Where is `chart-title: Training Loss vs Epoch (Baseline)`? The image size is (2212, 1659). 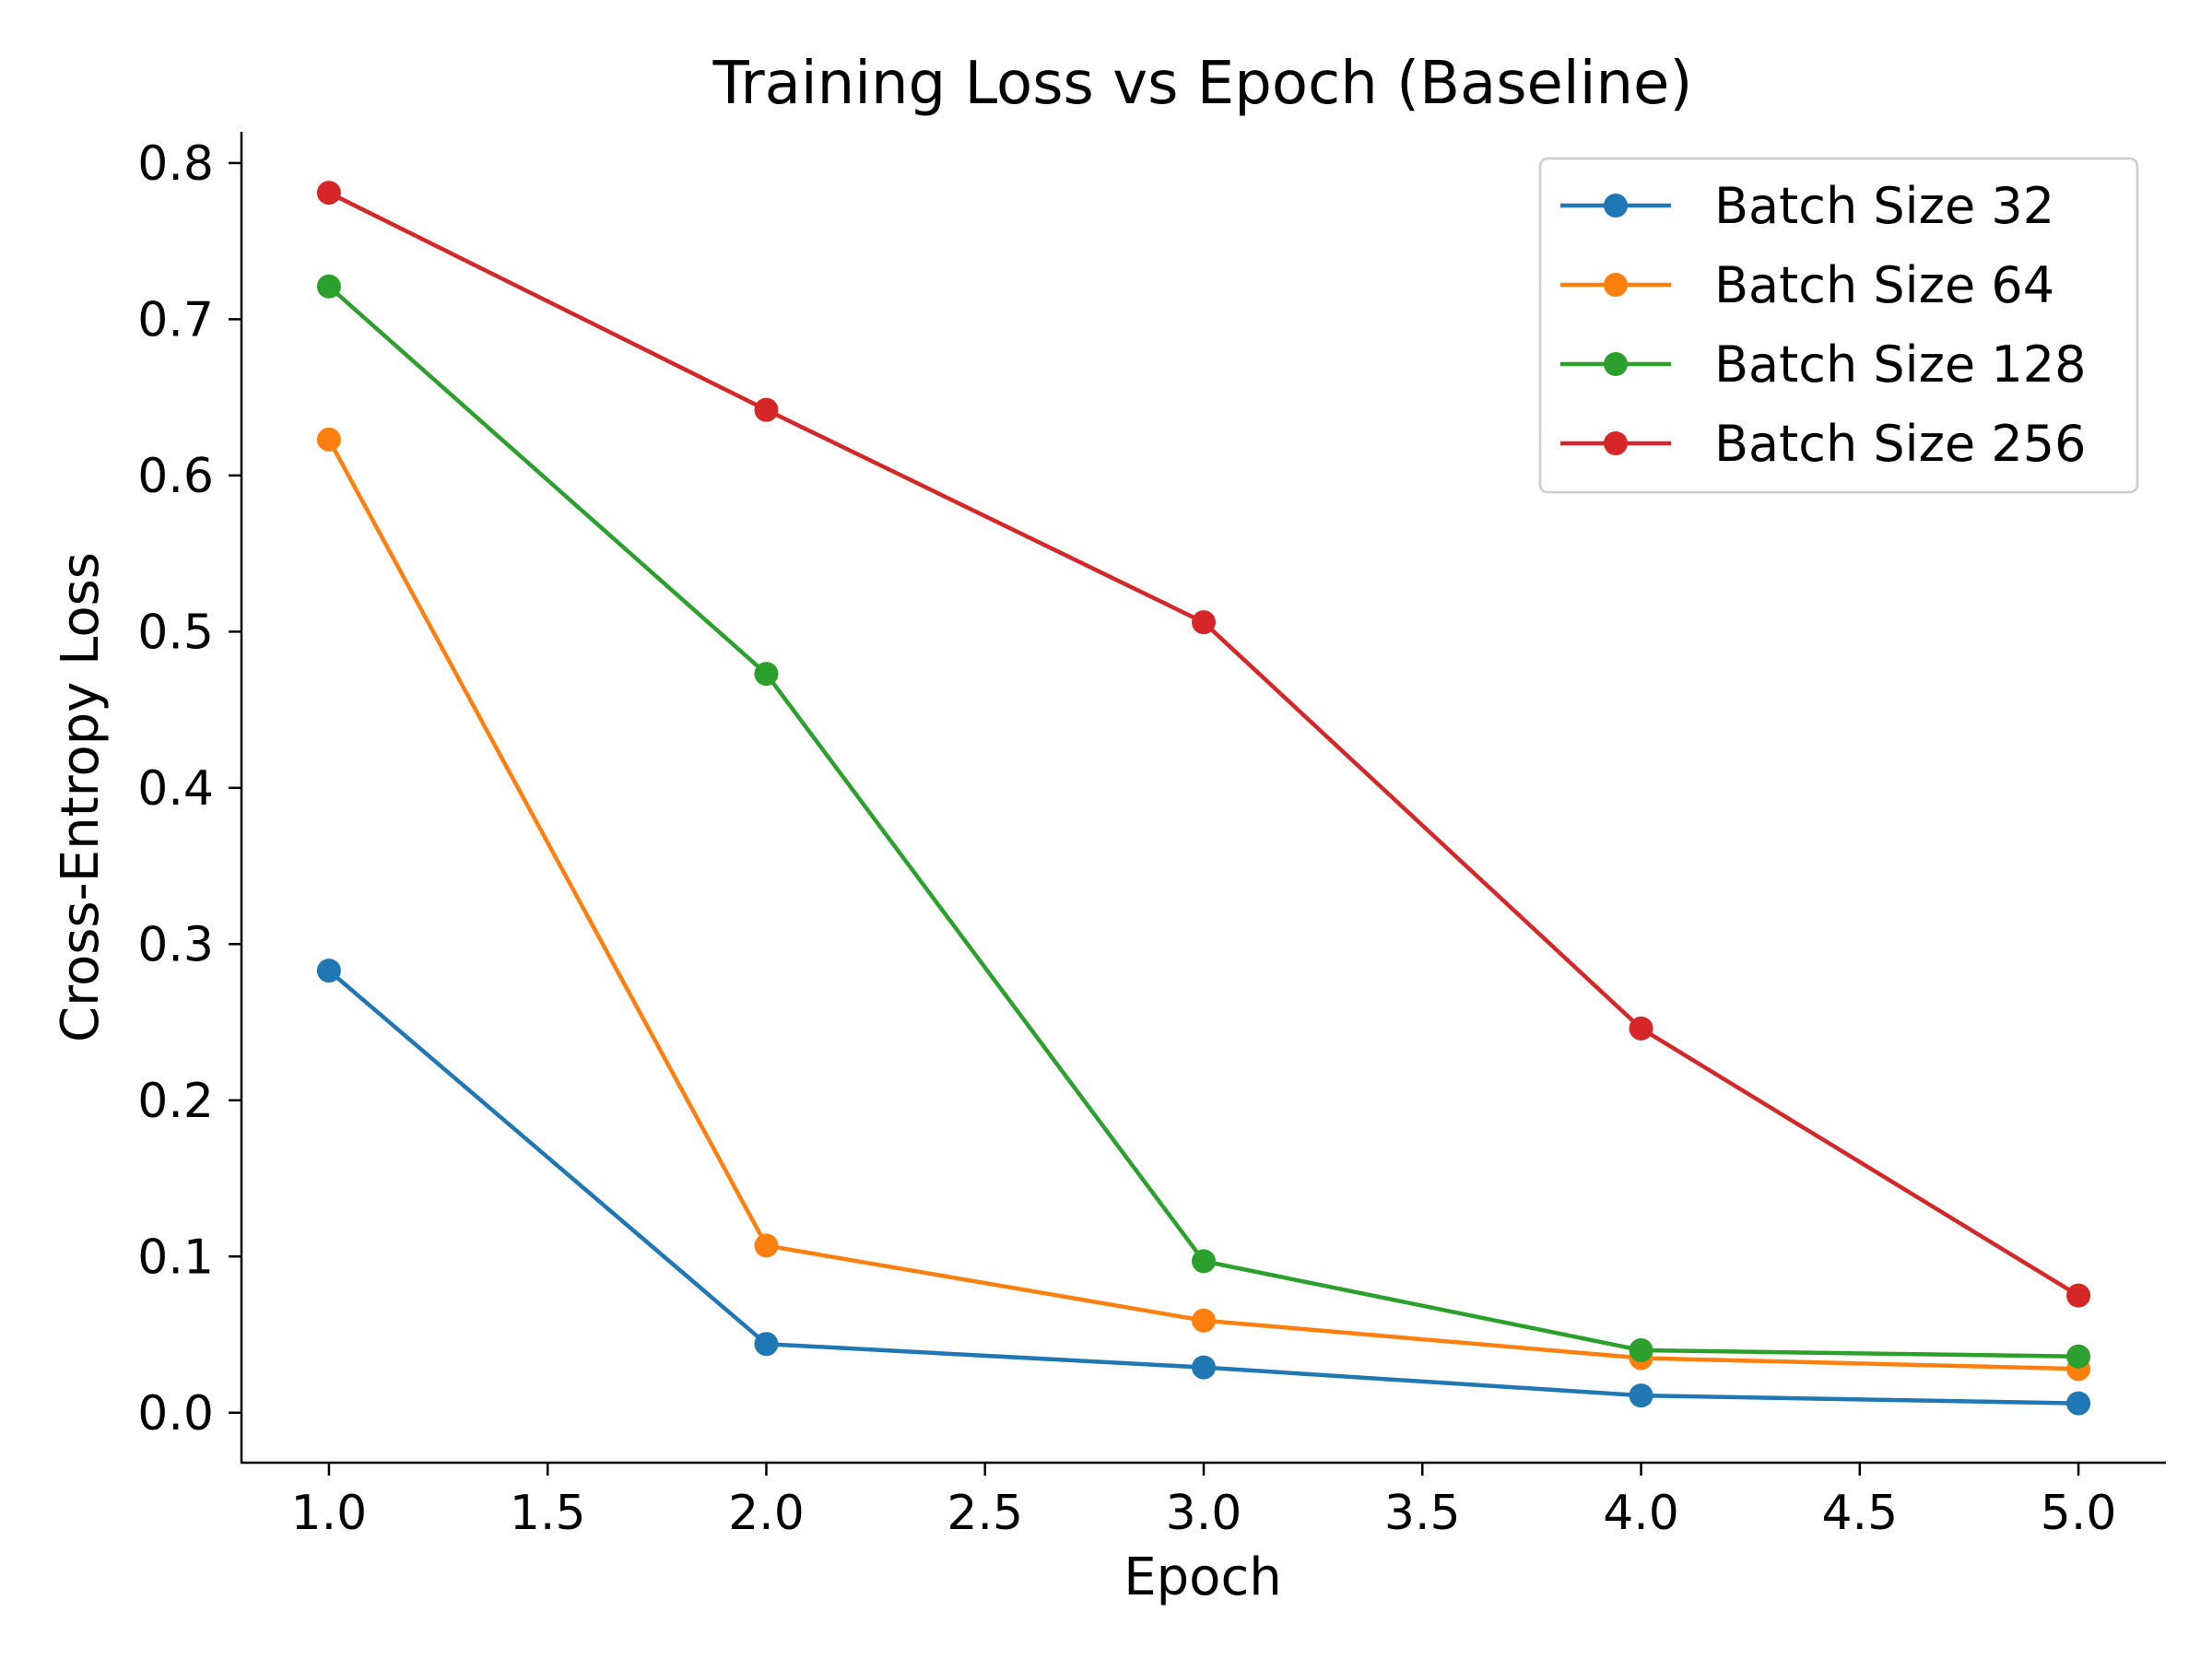 chart-title: Training Loss vs Epoch (Baseline) is located at coordinates (1202, 84).